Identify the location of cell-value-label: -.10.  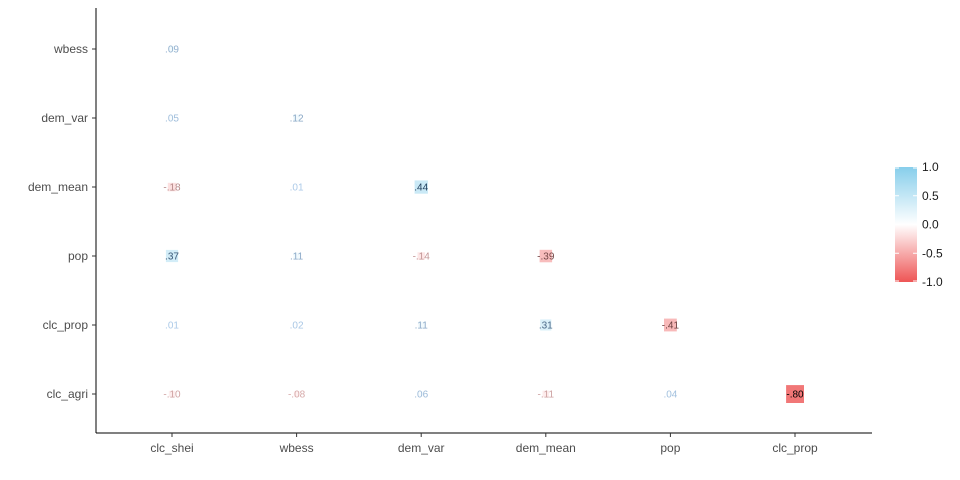
(172, 395).